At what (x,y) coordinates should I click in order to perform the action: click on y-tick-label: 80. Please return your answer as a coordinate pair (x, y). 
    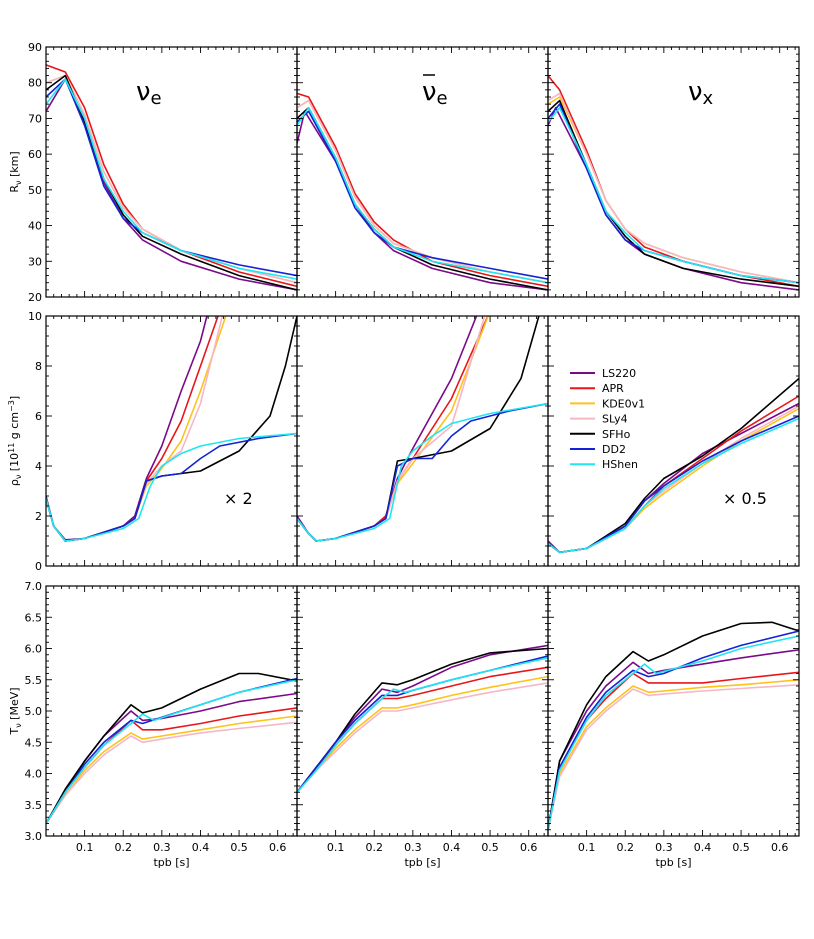
    Looking at the image, I should click on (35, 83).